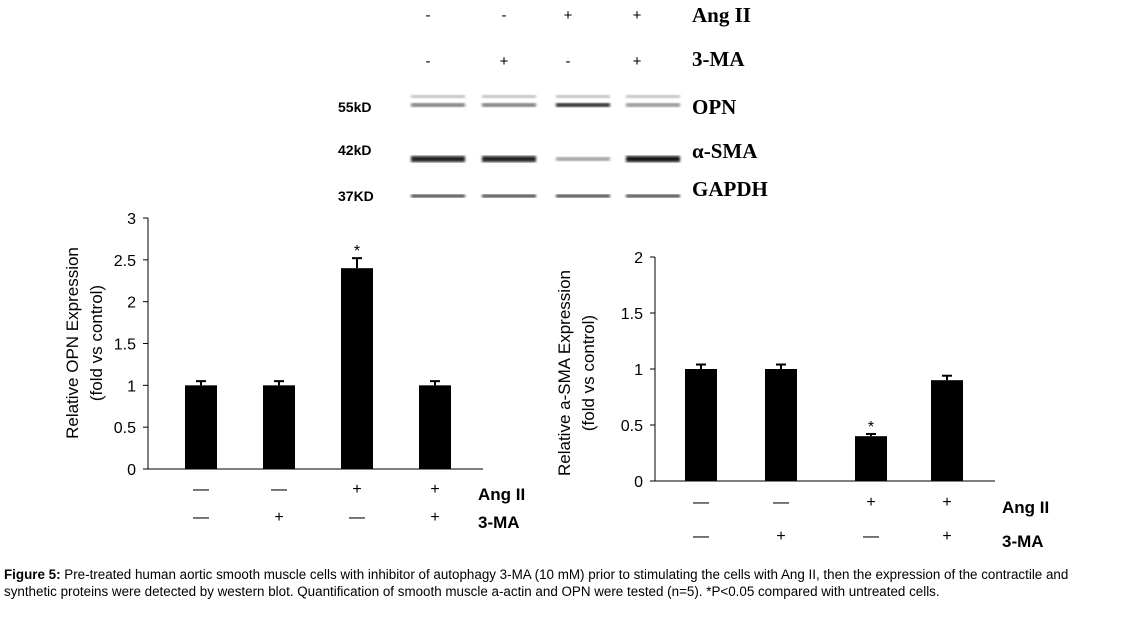 The height and width of the screenshot is (623, 1123). What do you see at coordinates (354, 150) in the screenshot?
I see `marker-kd: 42kD` at bounding box center [354, 150].